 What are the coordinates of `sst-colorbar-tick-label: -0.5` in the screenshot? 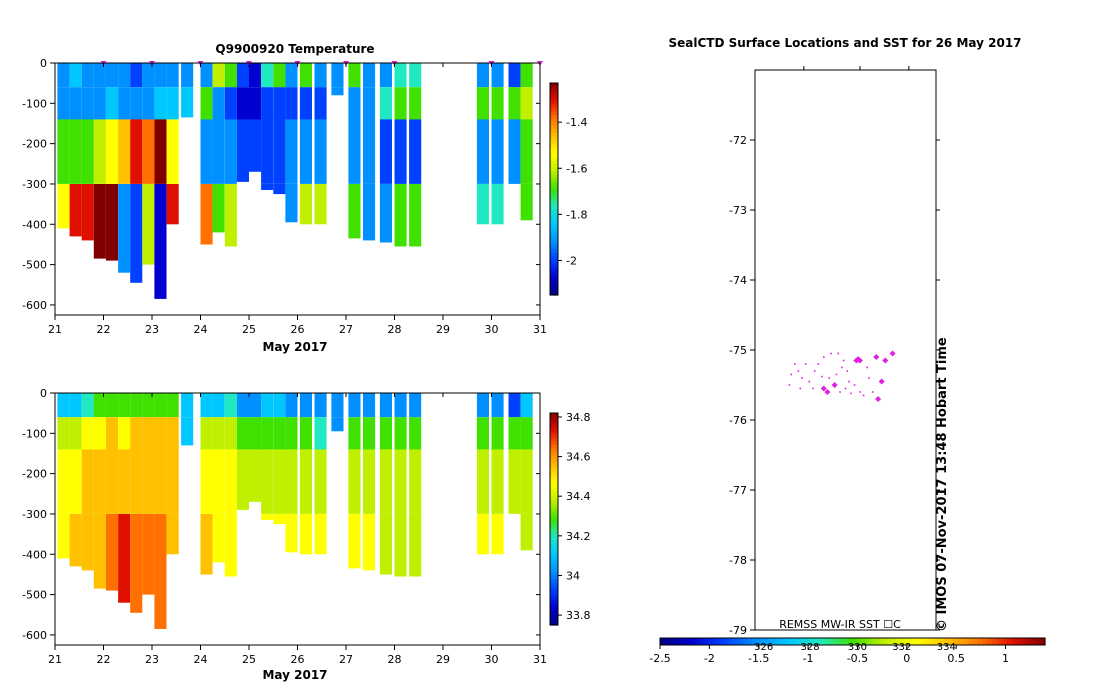 It's located at (857, 658).